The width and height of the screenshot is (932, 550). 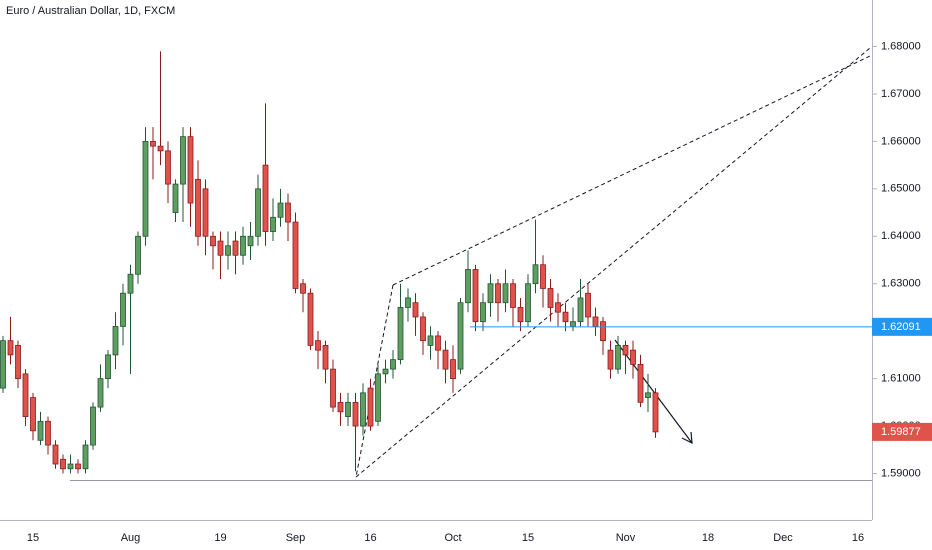 I want to click on arrow, so click(x=653, y=392).